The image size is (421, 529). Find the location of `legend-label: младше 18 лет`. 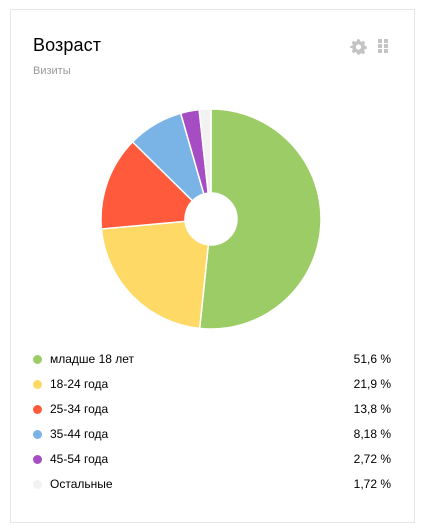

legend-label: младше 18 лет is located at coordinates (92, 359).